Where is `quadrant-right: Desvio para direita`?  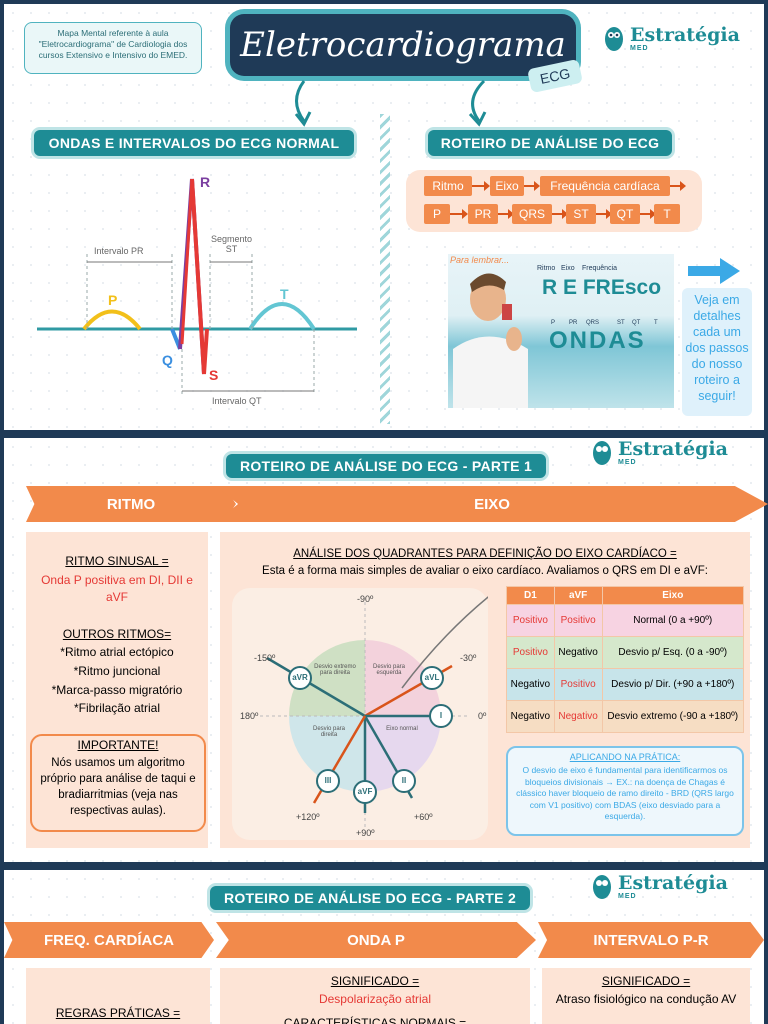 quadrant-right: Desvio para direita is located at coordinates (328, 732).